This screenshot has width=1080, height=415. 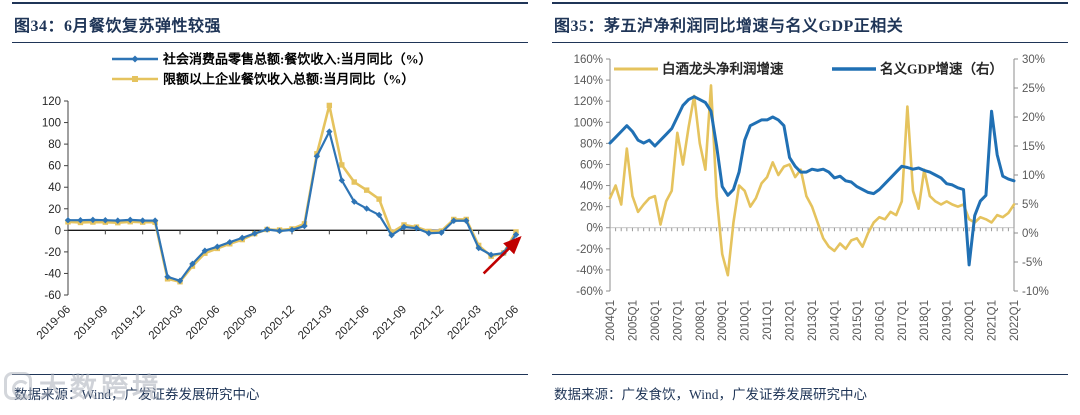 I want to click on svg-text: 限额以上企业餐饮收入总额:当月同比（%）, so click(x=288, y=79).